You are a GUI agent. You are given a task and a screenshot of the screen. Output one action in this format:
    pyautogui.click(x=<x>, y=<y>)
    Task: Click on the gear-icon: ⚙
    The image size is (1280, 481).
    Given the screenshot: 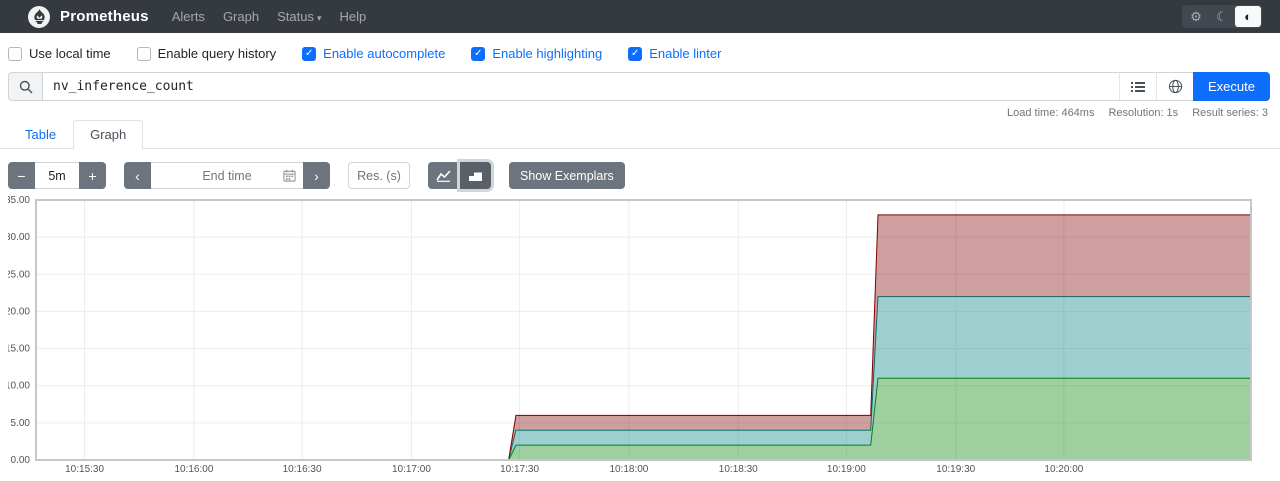 What is the action you would take?
    pyautogui.click(x=1196, y=16)
    